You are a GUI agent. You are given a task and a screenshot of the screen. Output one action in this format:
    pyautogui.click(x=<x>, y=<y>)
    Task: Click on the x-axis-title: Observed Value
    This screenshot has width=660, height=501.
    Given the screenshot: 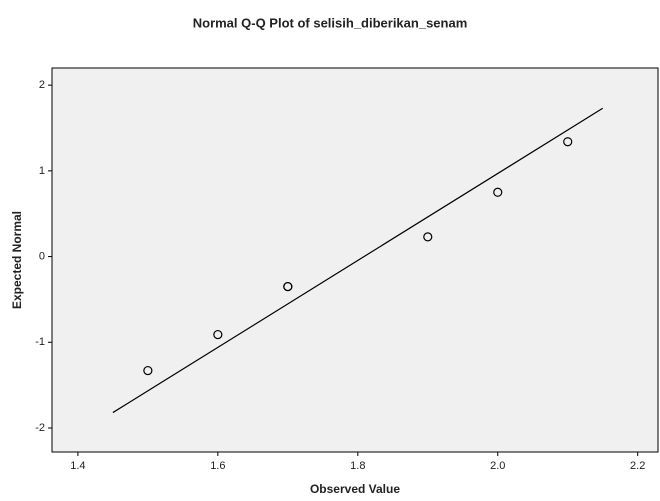 What is the action you would take?
    pyautogui.click(x=355, y=489)
    